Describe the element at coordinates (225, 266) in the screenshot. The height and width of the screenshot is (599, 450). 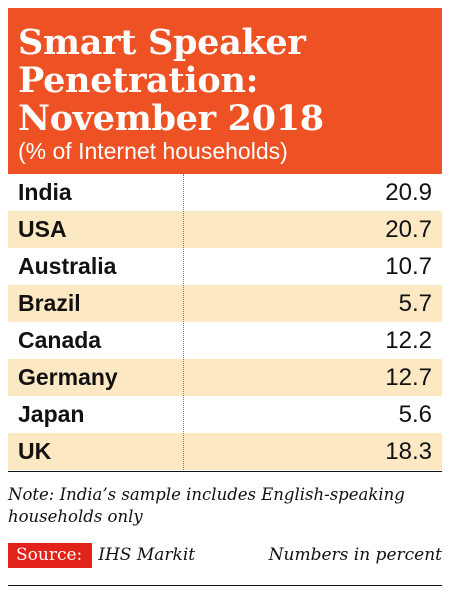
I see `table-row: Australia 10.7` at that location.